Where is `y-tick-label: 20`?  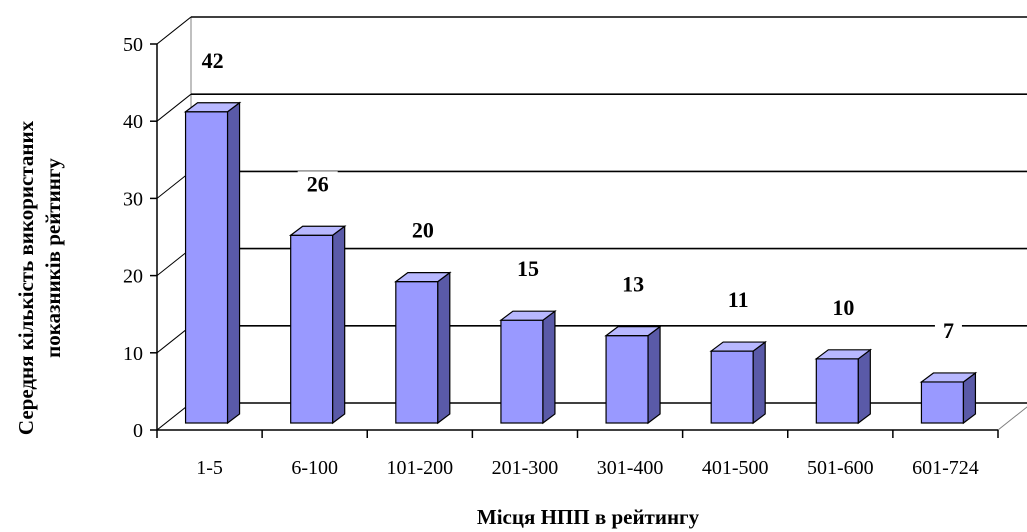 y-tick-label: 20 is located at coordinates (133, 277).